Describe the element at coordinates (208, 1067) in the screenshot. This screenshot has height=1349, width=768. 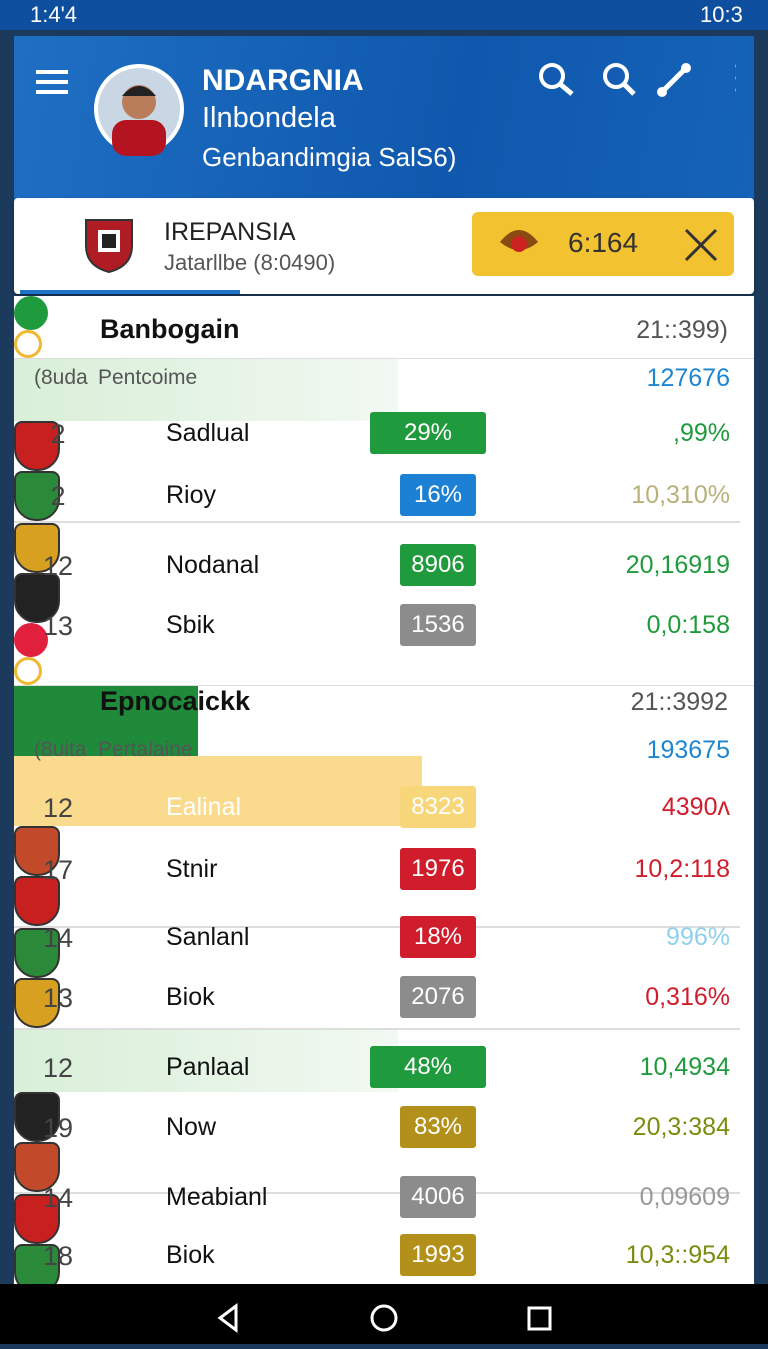
I see `team-name: Panlaal` at that location.